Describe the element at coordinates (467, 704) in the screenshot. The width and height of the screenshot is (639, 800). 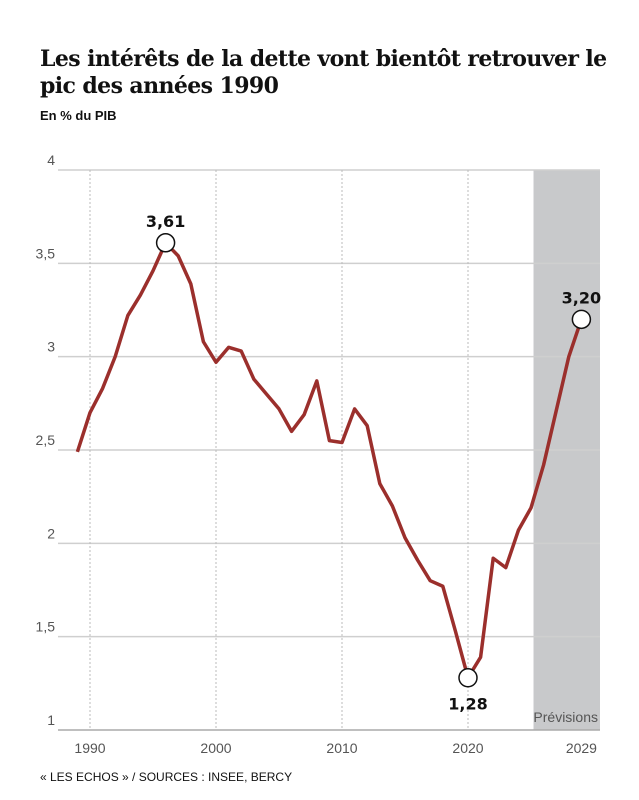
I see `data-label: 1,28` at that location.